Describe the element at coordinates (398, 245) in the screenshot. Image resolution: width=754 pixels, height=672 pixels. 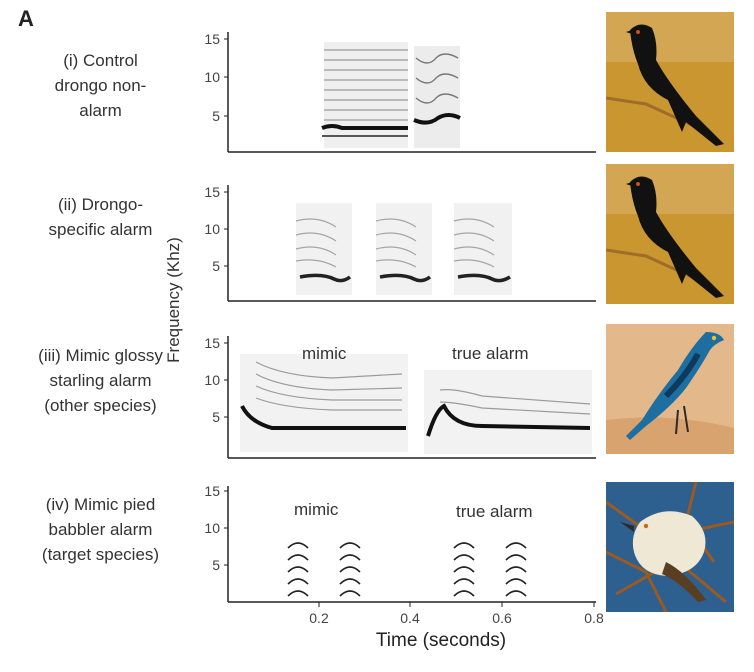
I see `spectrogram-drongo-alarm: 15 10 5` at that location.